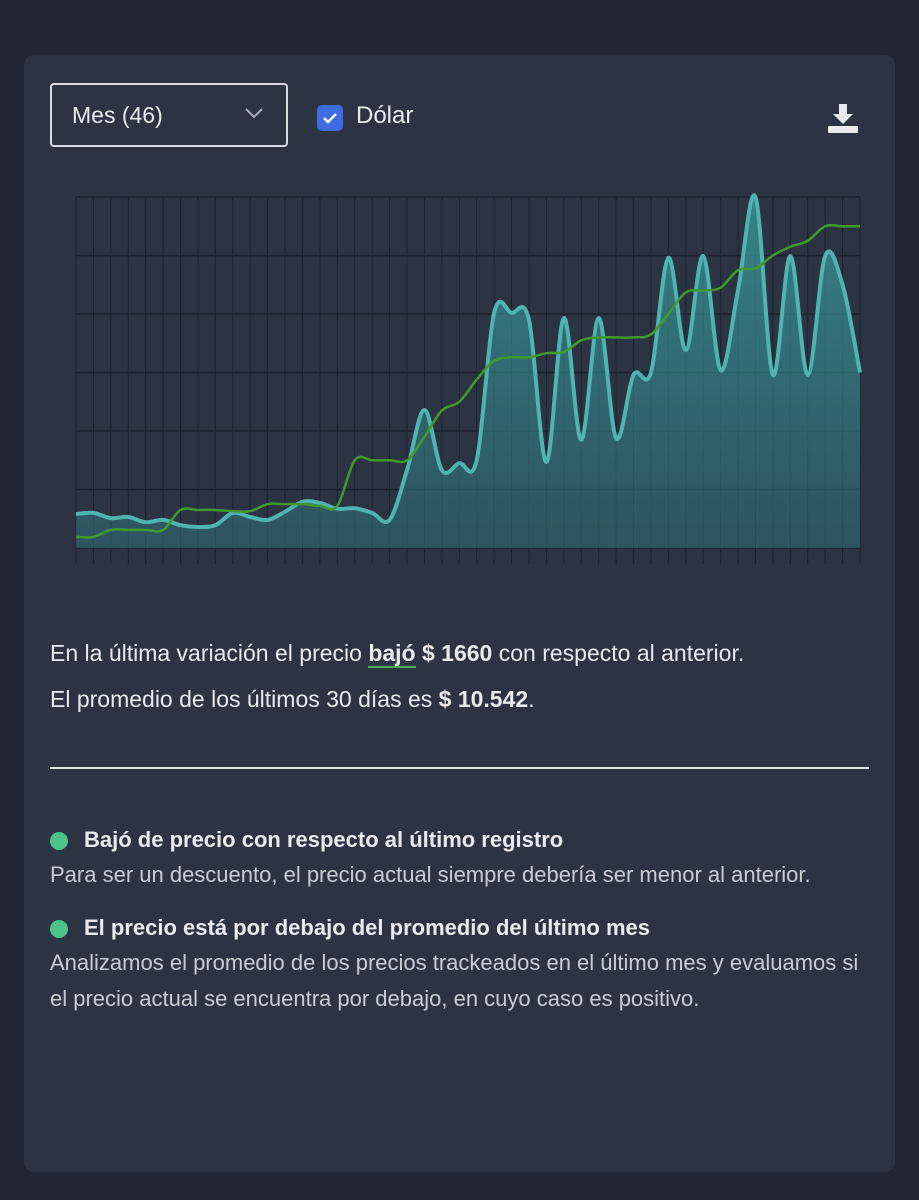 The height and width of the screenshot is (1200, 919). Describe the element at coordinates (618, 653) in the screenshot. I see `text: con respecto al anterior.` at that location.